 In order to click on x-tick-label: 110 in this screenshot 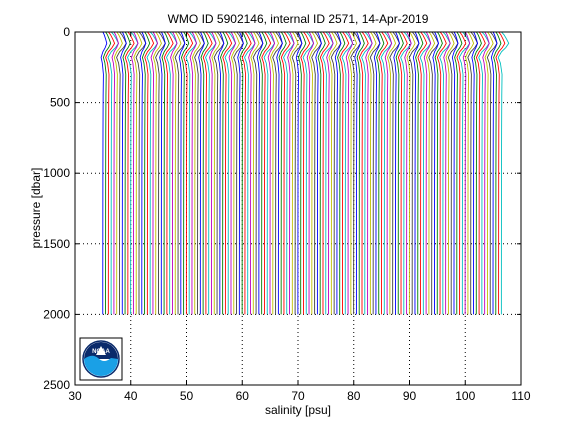, I will do `click(520, 396)`.